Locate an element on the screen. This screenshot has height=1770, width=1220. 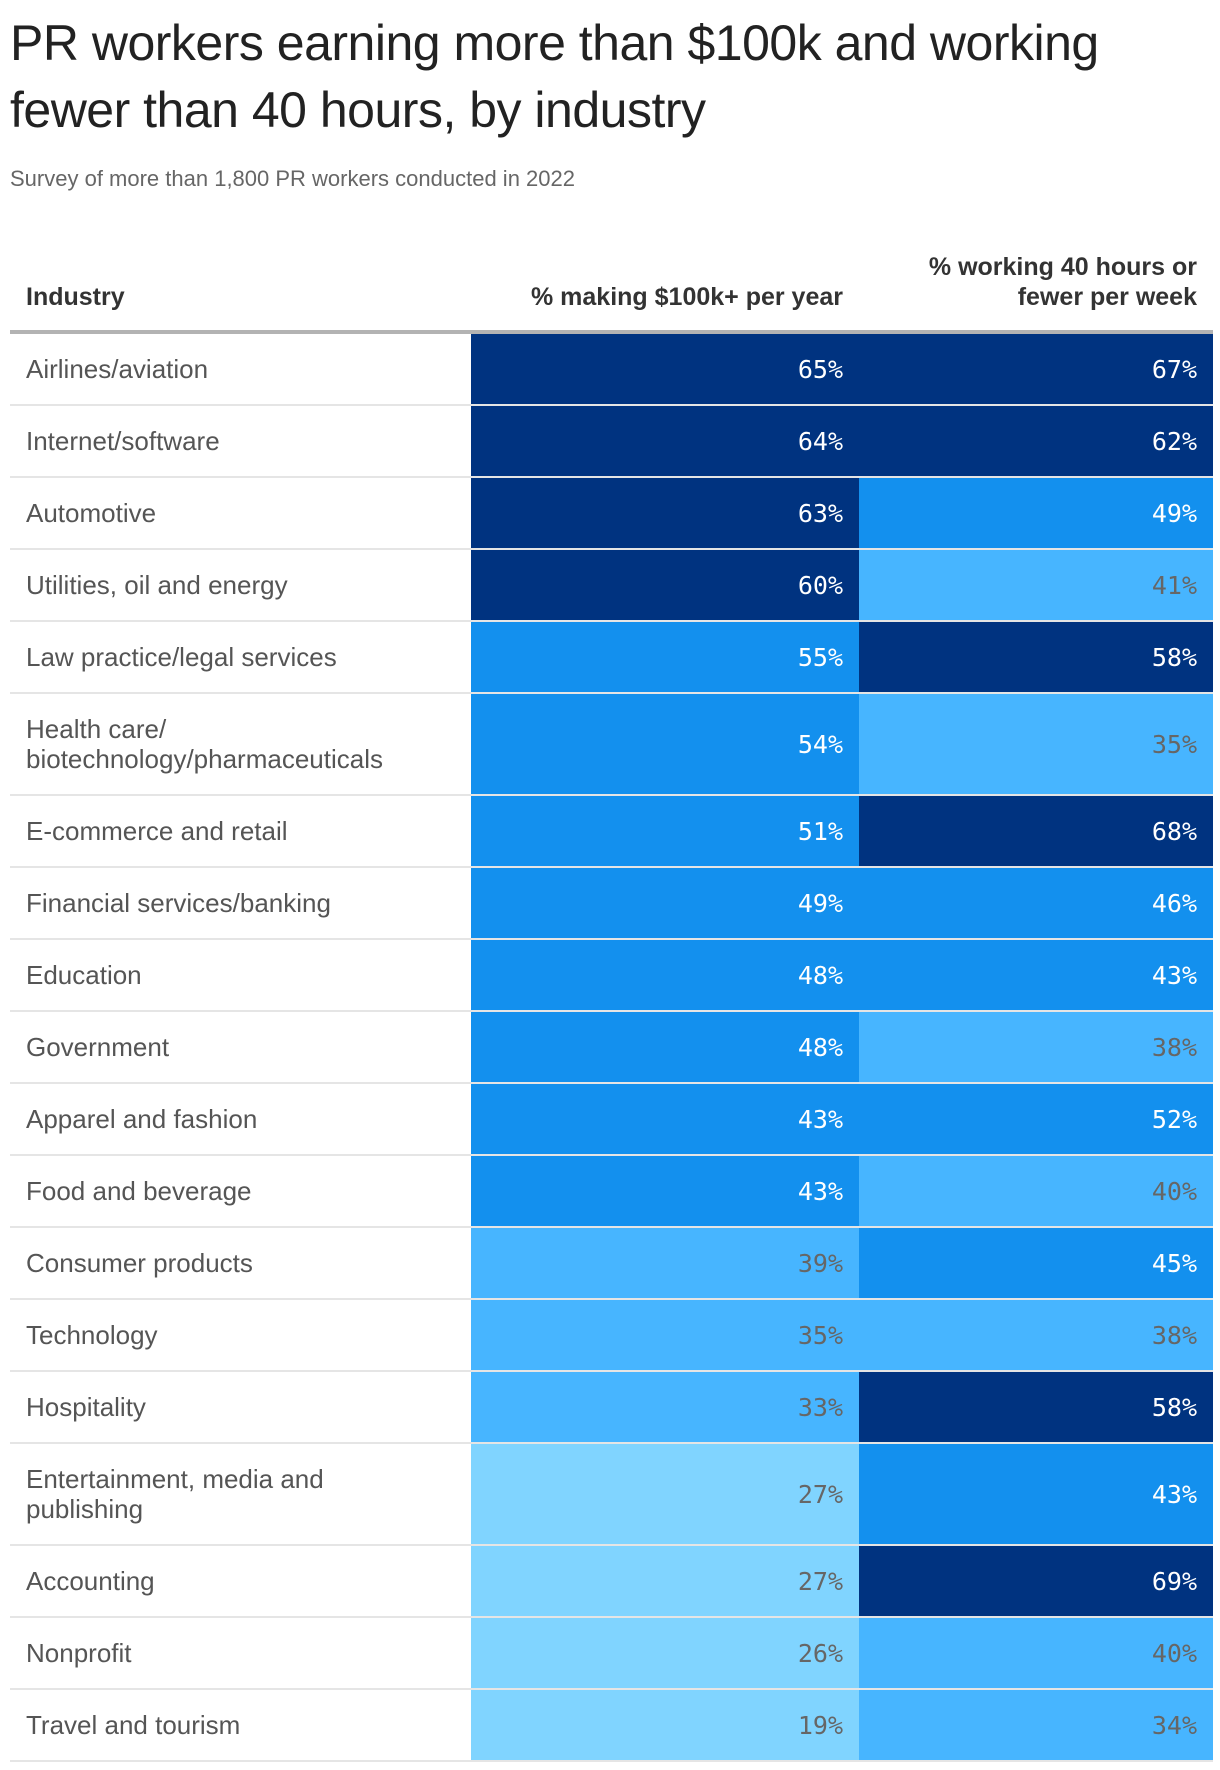
cell-pct-100k: 35% is located at coordinates (665, 1335).